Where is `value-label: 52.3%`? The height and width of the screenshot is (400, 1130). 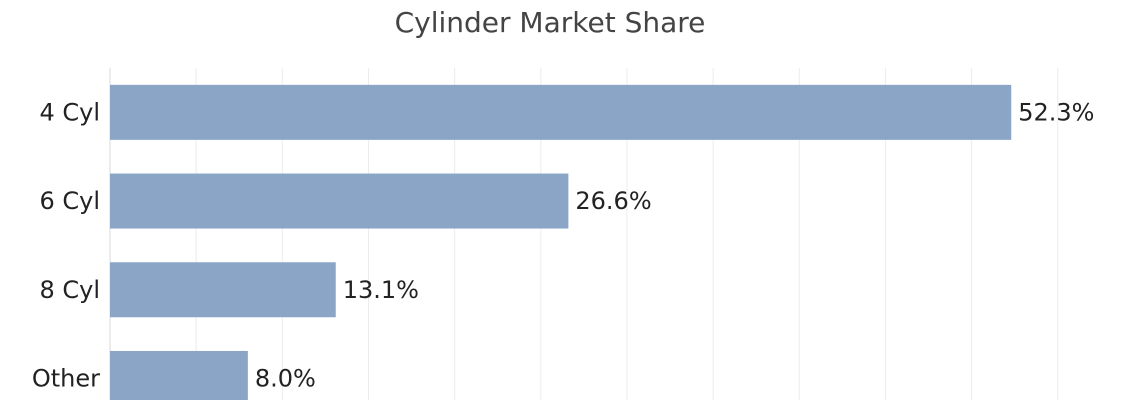 value-label: 52.3% is located at coordinates (1056, 112).